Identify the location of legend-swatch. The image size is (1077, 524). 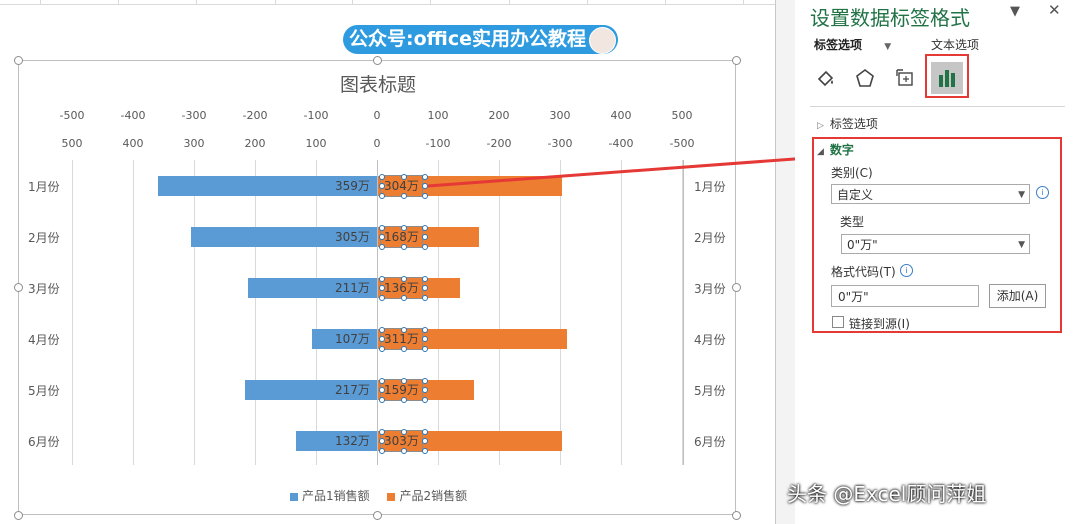
(391, 496).